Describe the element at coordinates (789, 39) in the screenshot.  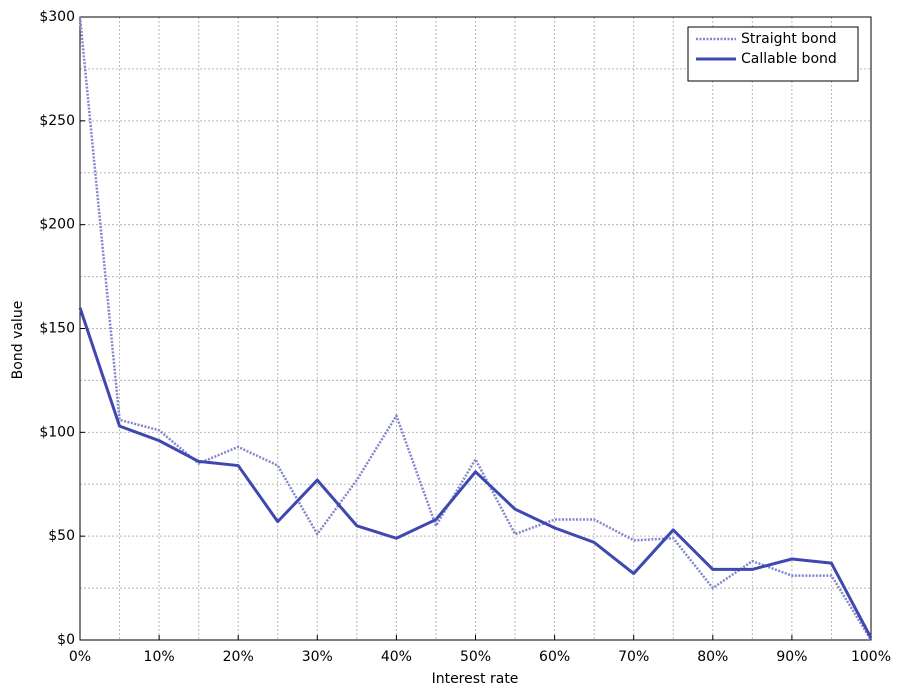
I see `legend-label: Straight bond` at that location.